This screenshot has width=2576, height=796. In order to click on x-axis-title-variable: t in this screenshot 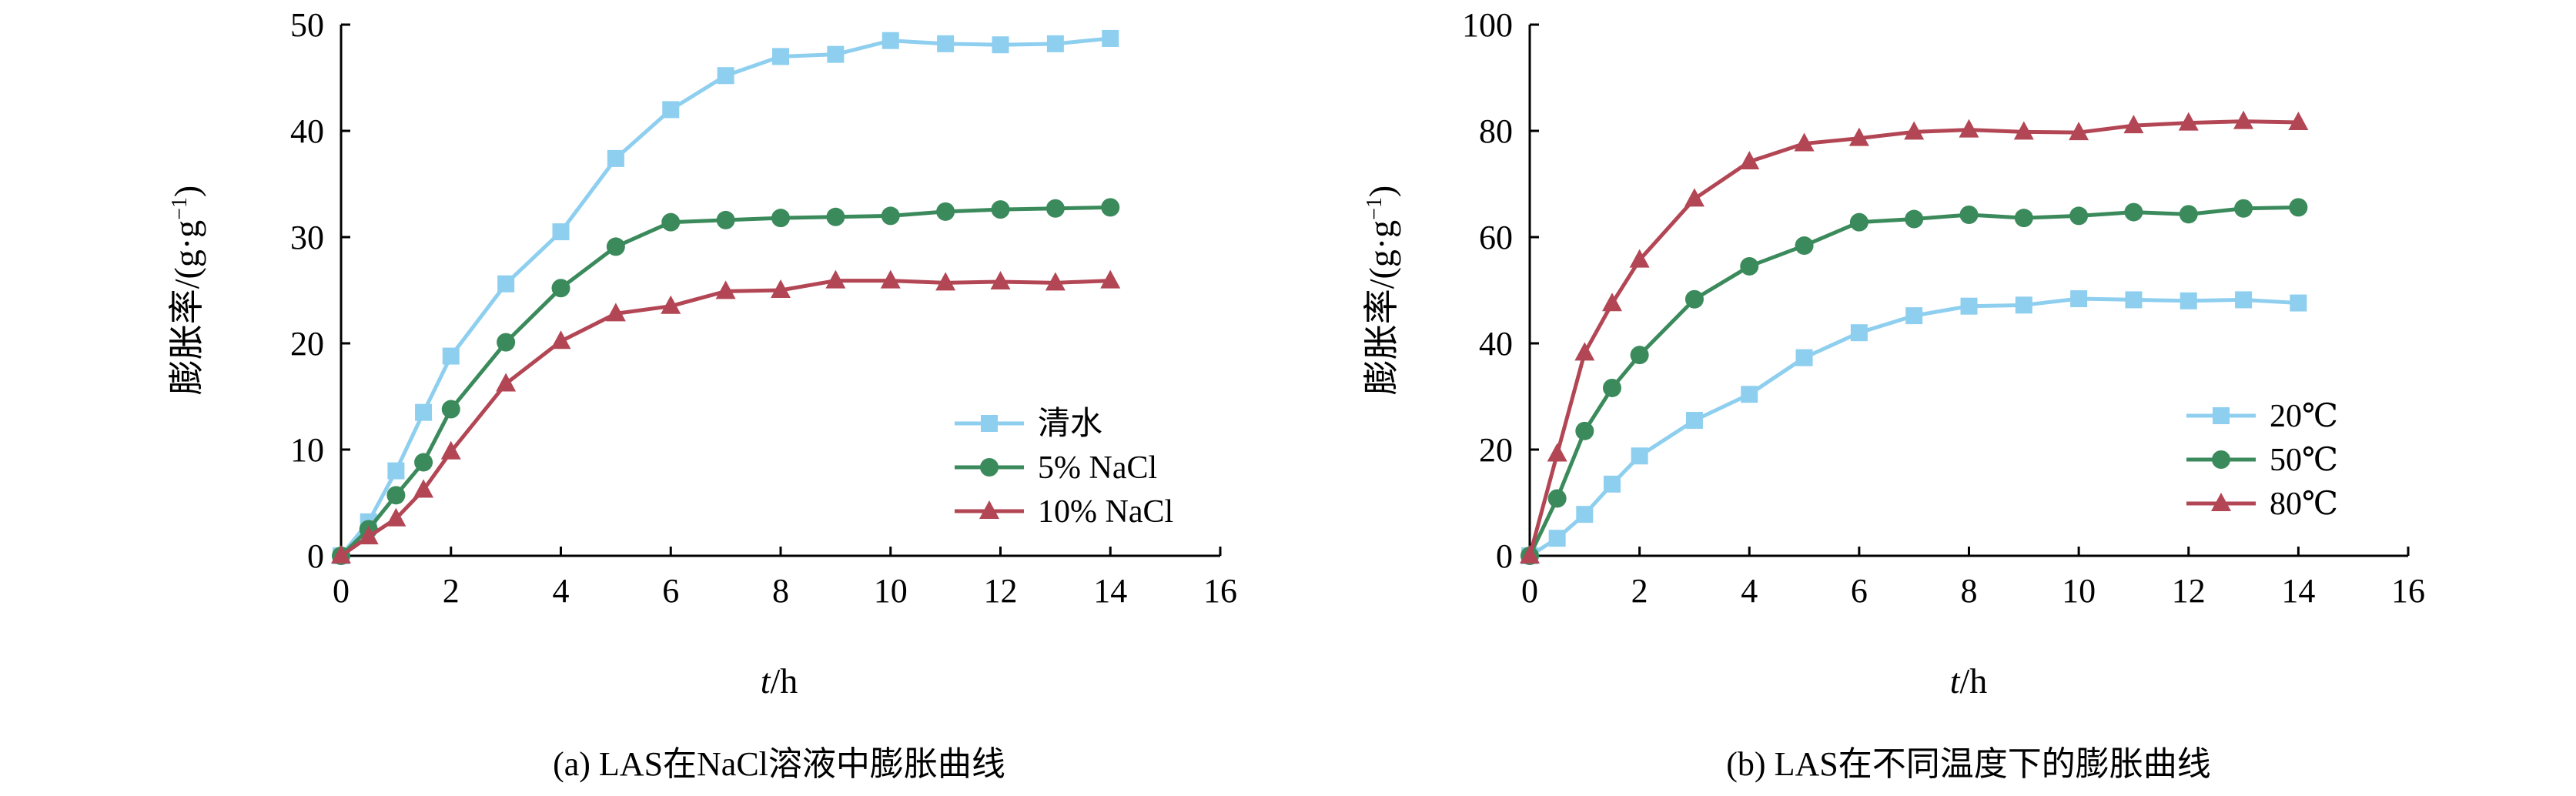, I will do `click(766, 681)`.